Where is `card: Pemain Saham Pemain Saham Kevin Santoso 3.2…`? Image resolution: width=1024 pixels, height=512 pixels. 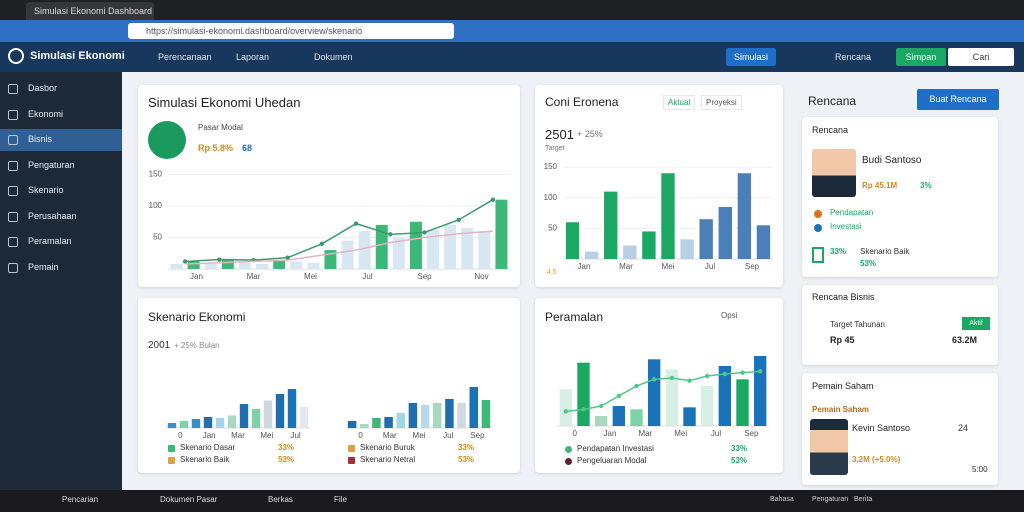
card: Pemain Saham Pemain Saham Kevin Santoso 3.2… is located at coordinates (900, 429).